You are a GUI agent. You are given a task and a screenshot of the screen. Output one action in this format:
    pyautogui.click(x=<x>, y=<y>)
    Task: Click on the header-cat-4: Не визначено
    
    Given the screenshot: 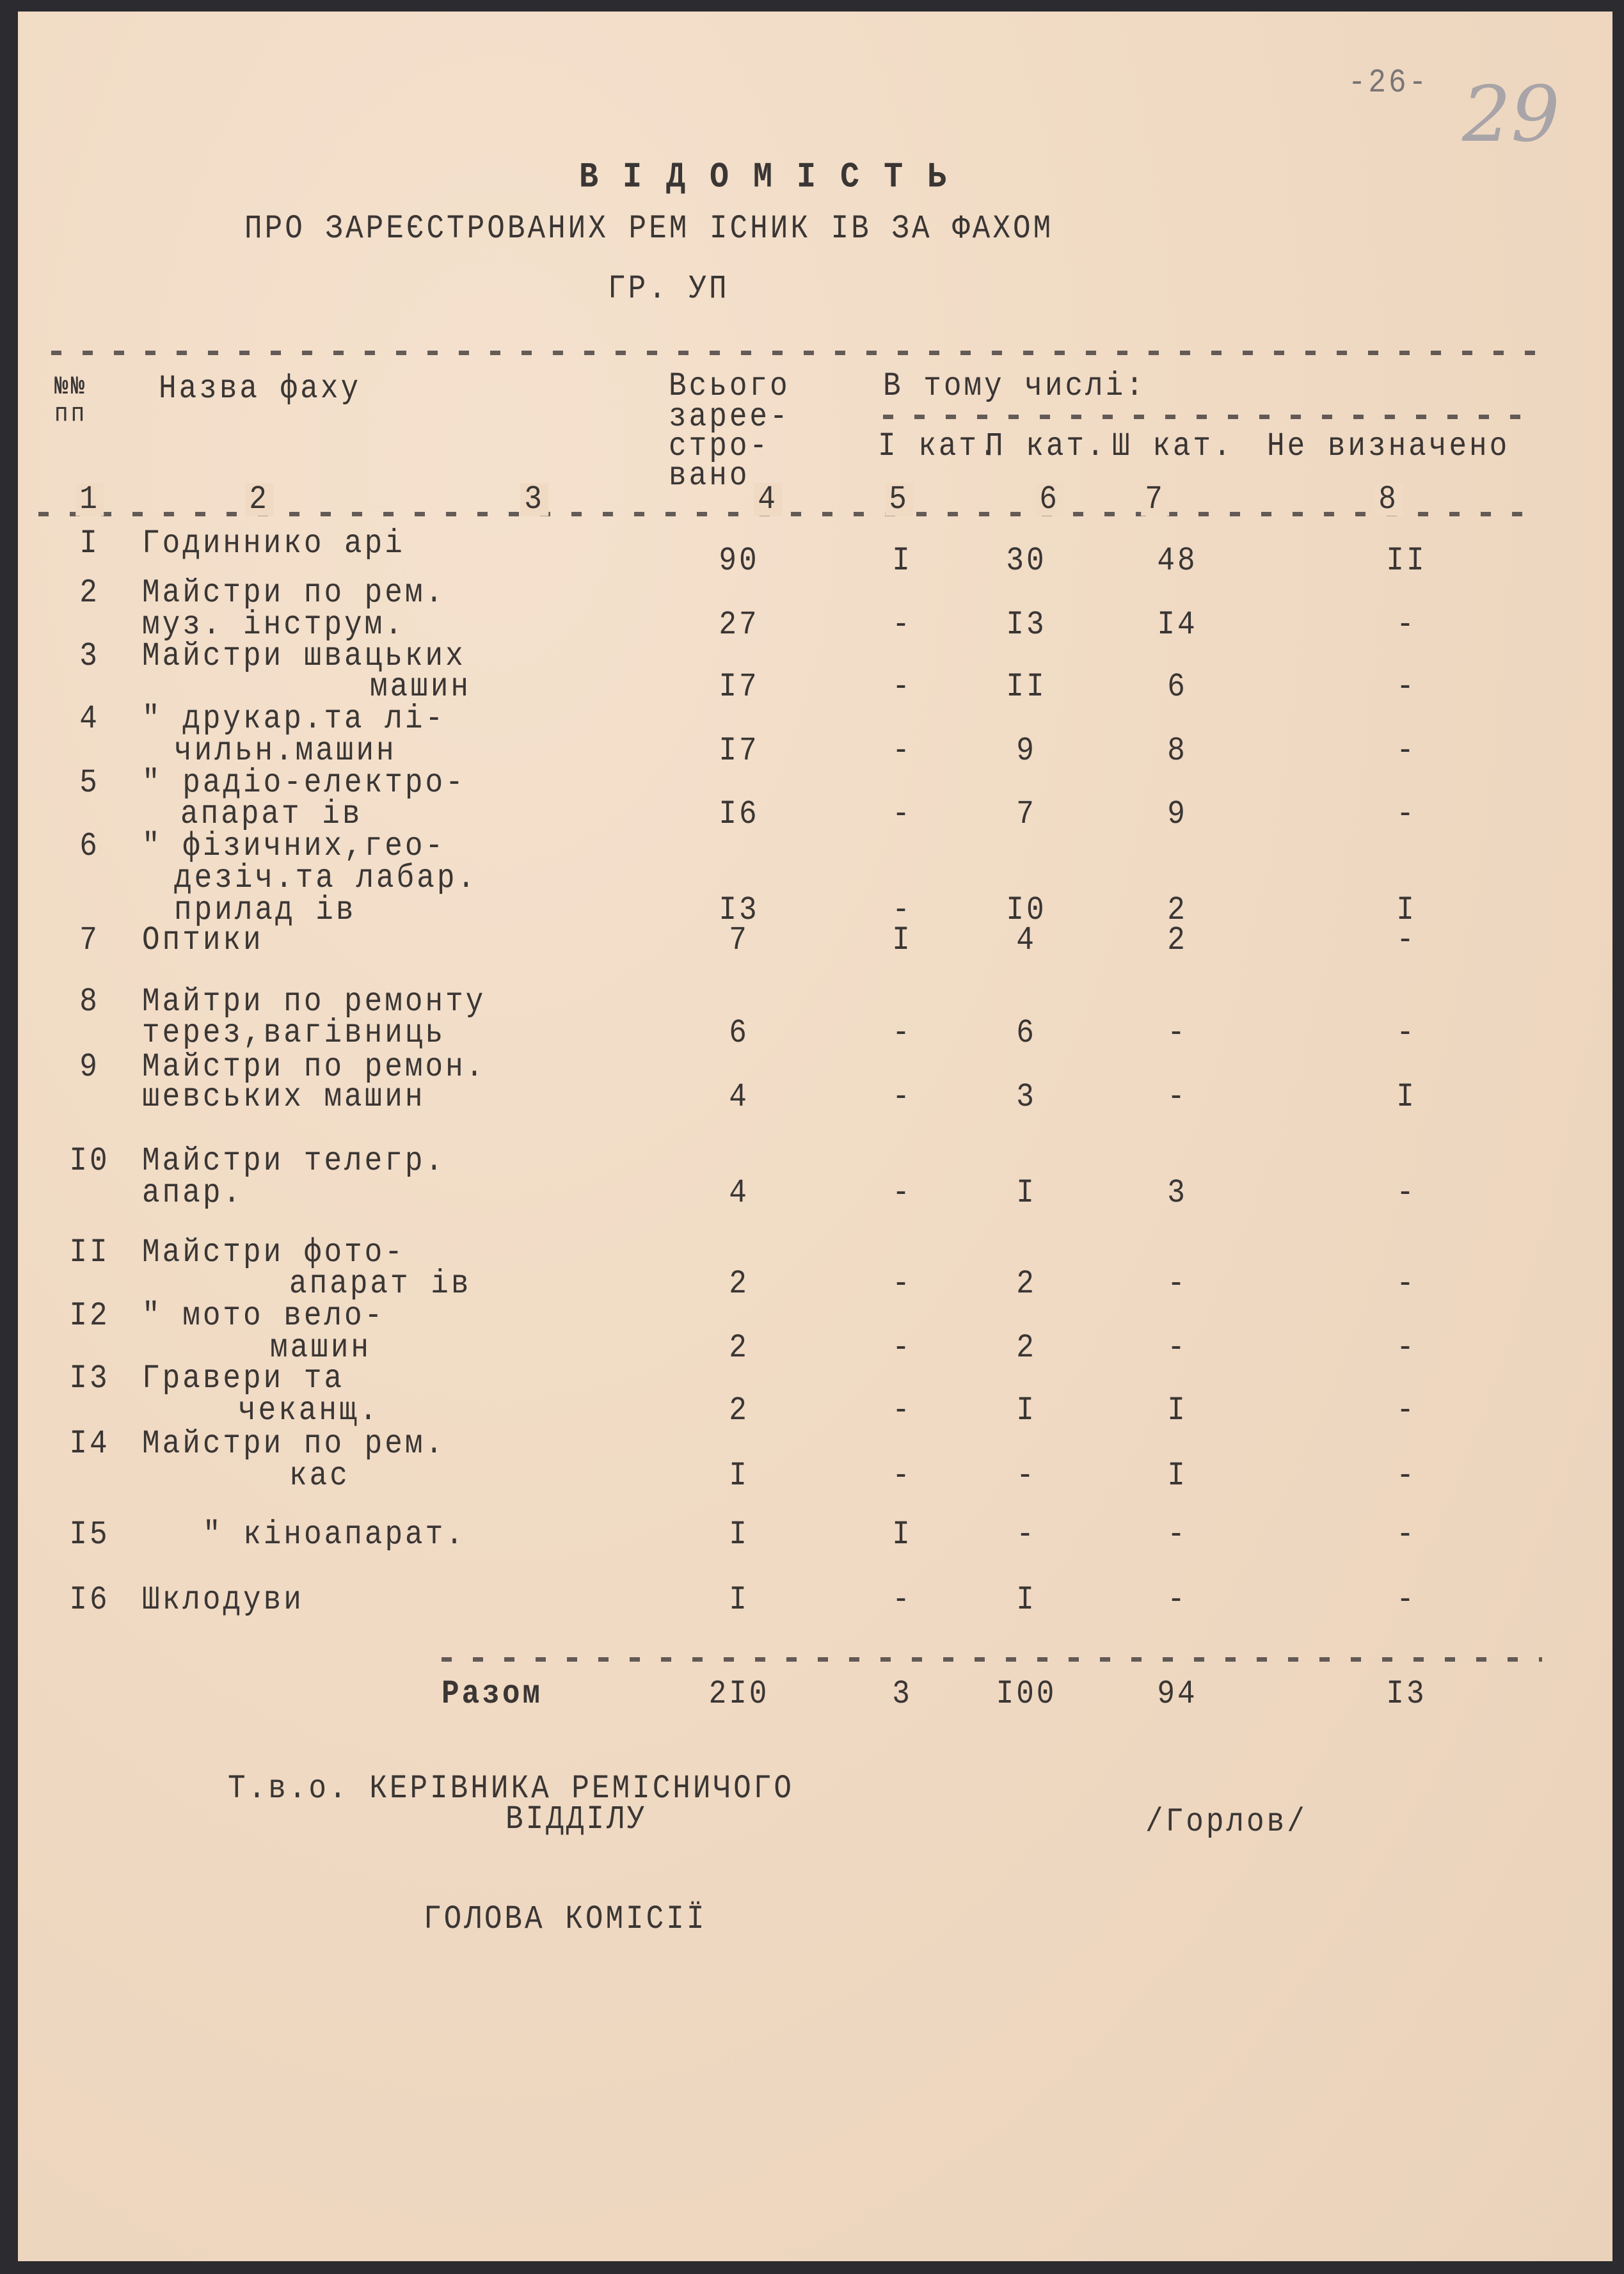 What is the action you would take?
    pyautogui.click(x=1388, y=446)
    